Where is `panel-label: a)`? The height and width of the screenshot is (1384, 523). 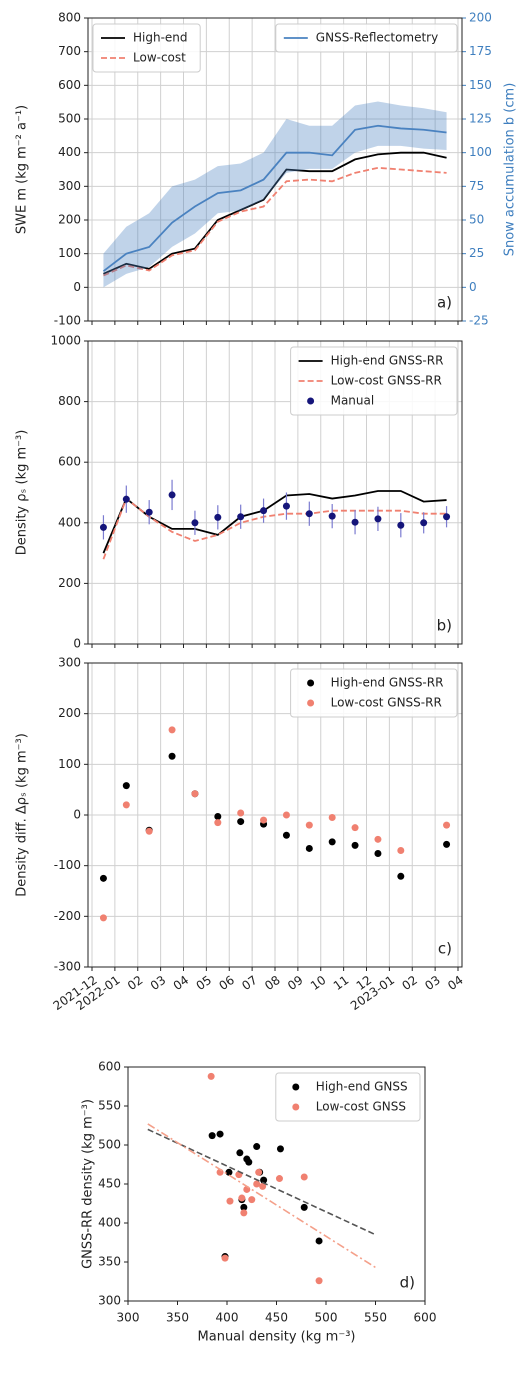 panel-label: a) is located at coordinates (444, 303).